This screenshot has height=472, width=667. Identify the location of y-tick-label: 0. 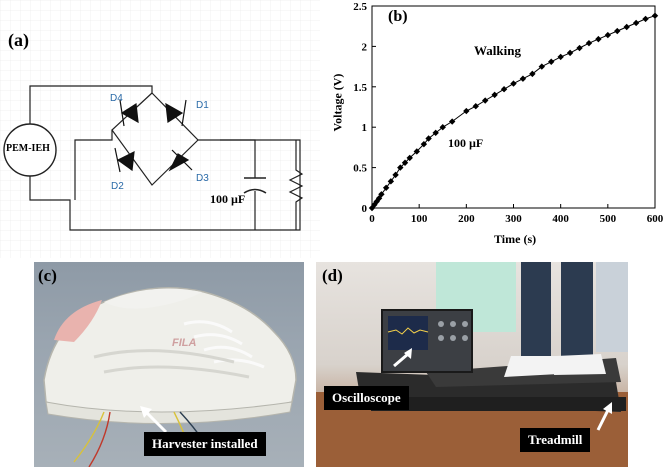
(365, 209).